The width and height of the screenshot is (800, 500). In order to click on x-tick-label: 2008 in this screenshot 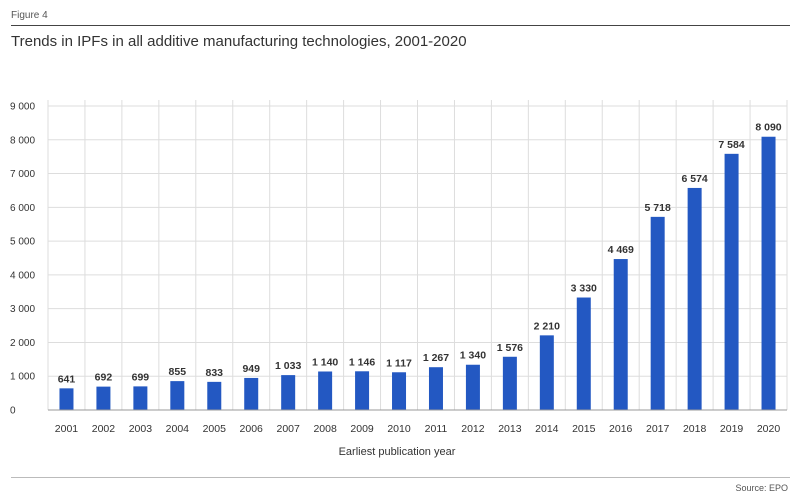, I will do `click(325, 429)`.